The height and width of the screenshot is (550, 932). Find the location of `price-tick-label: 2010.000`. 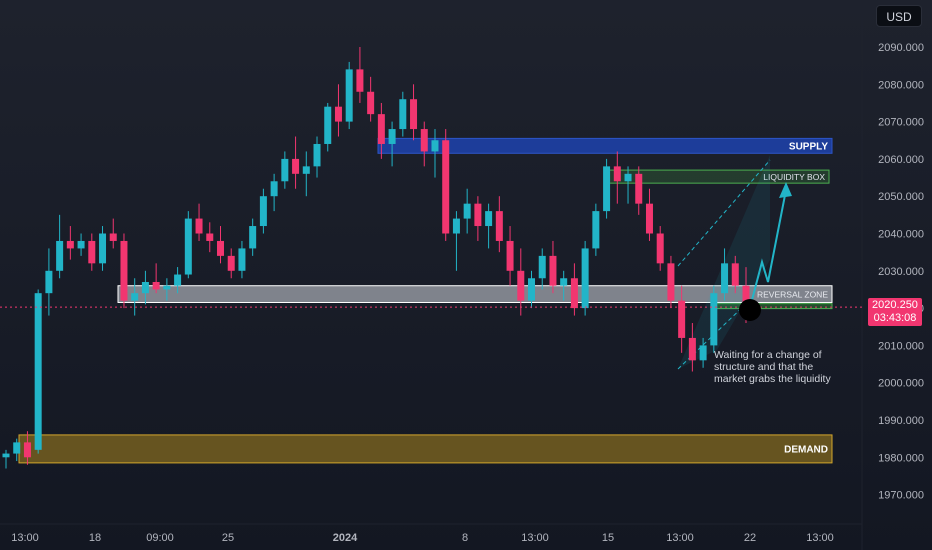

price-tick-label: 2010.000 is located at coordinates (901, 346).